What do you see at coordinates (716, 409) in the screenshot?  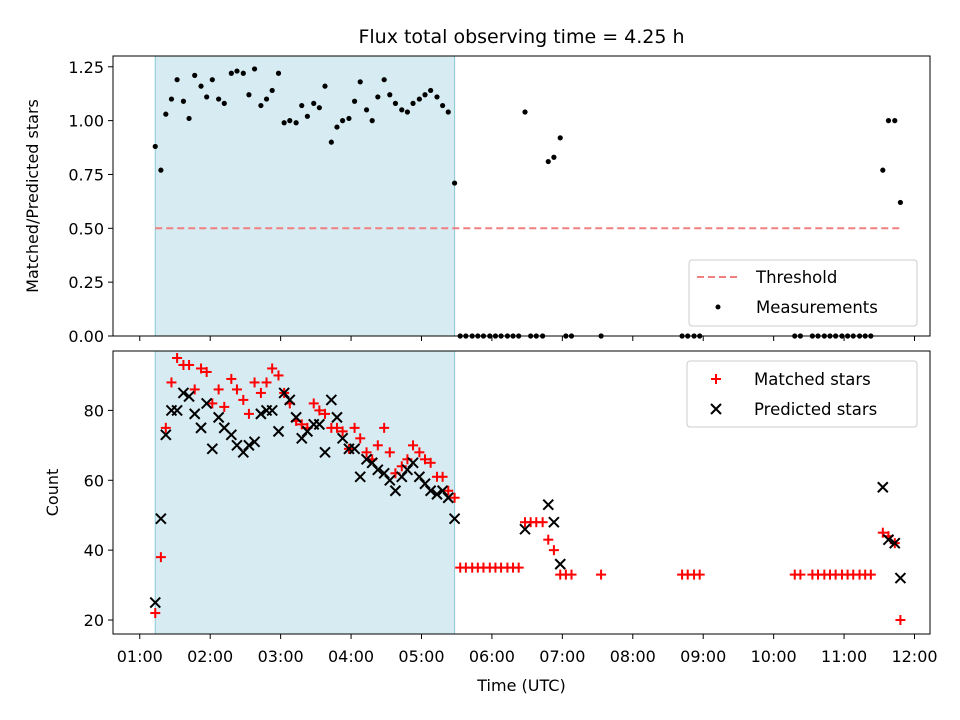 I see `legend-predicted-marker` at bounding box center [716, 409].